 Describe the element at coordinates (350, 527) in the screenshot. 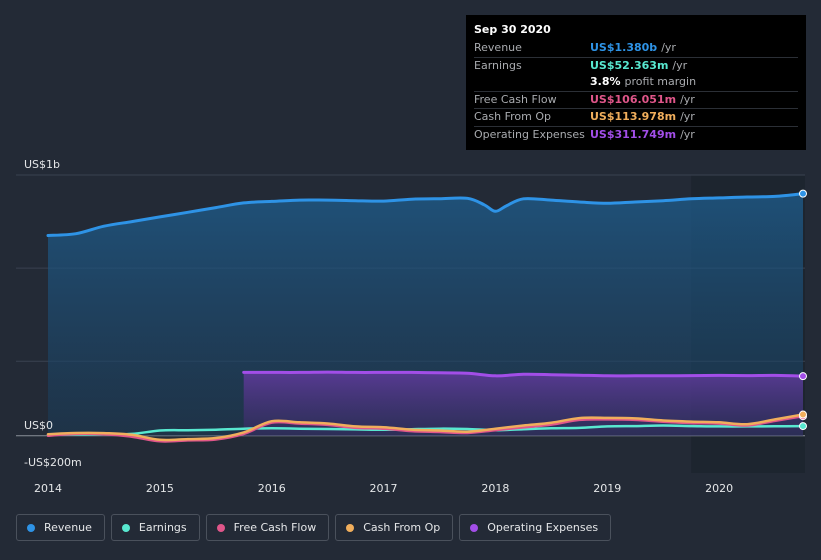

I see `cash-from-op-dot-icon` at that location.